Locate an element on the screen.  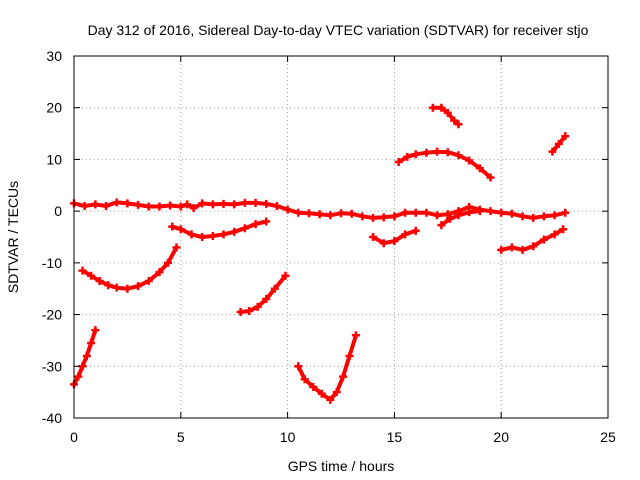
series-s2 is located at coordinates (129, 268).